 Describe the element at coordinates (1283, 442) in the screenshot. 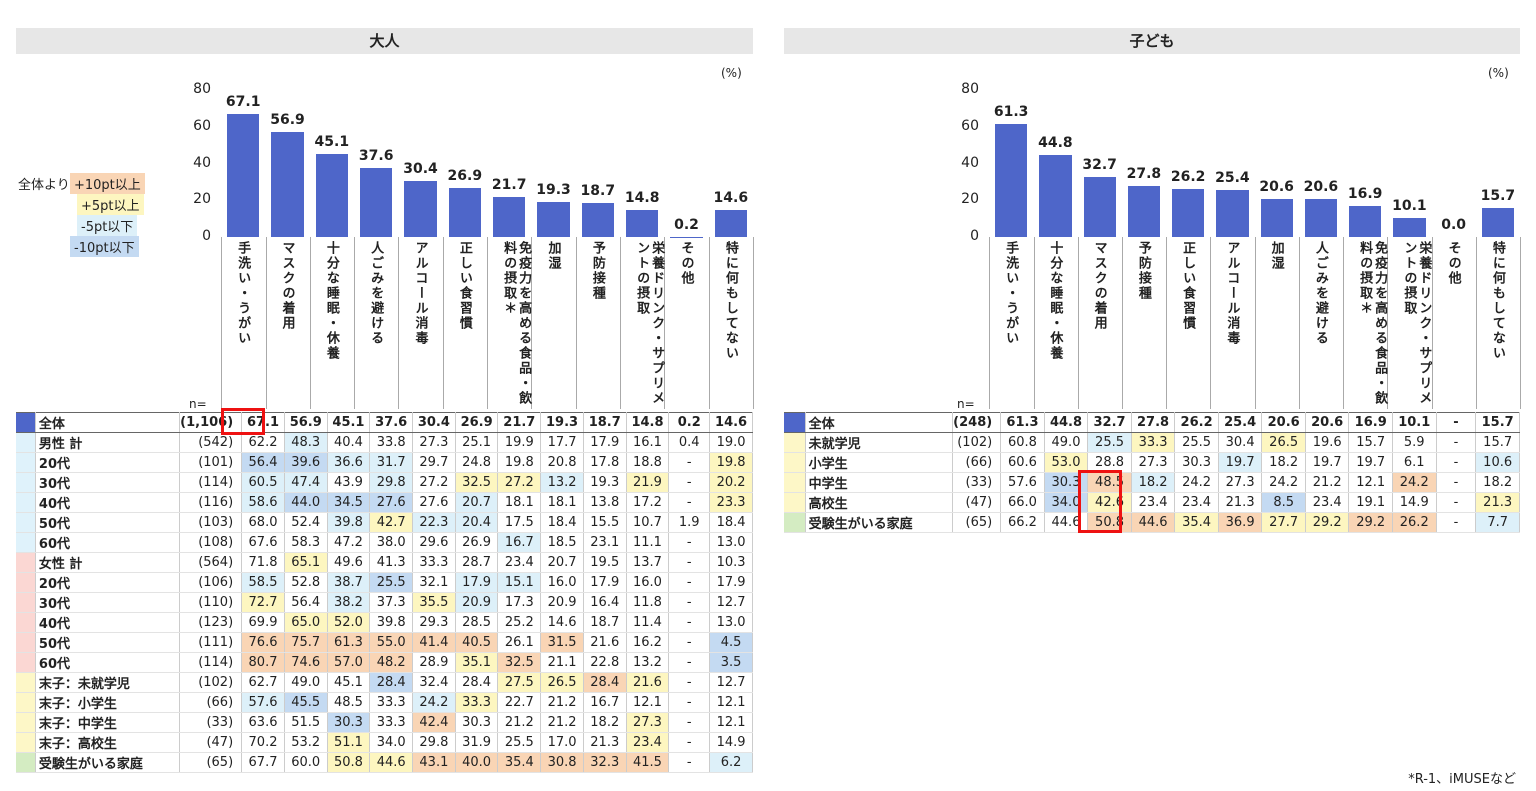

I see `table-cell: 26.5` at that location.